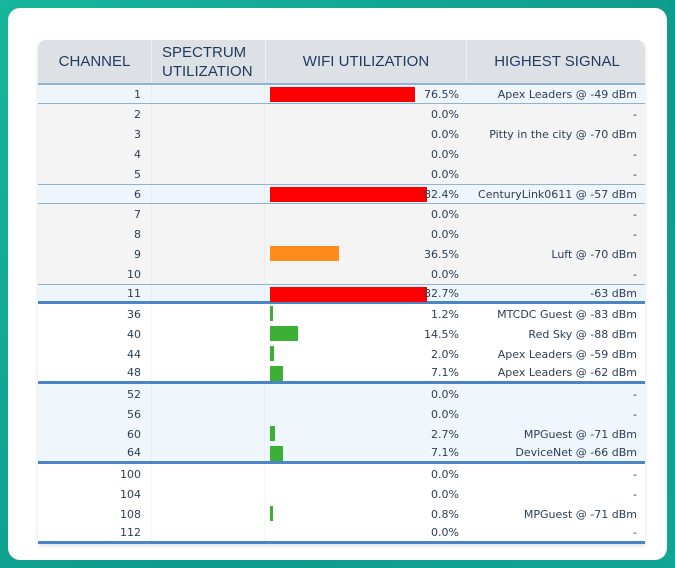  I want to click on table-row: 8 0.0% -, so click(341, 234).